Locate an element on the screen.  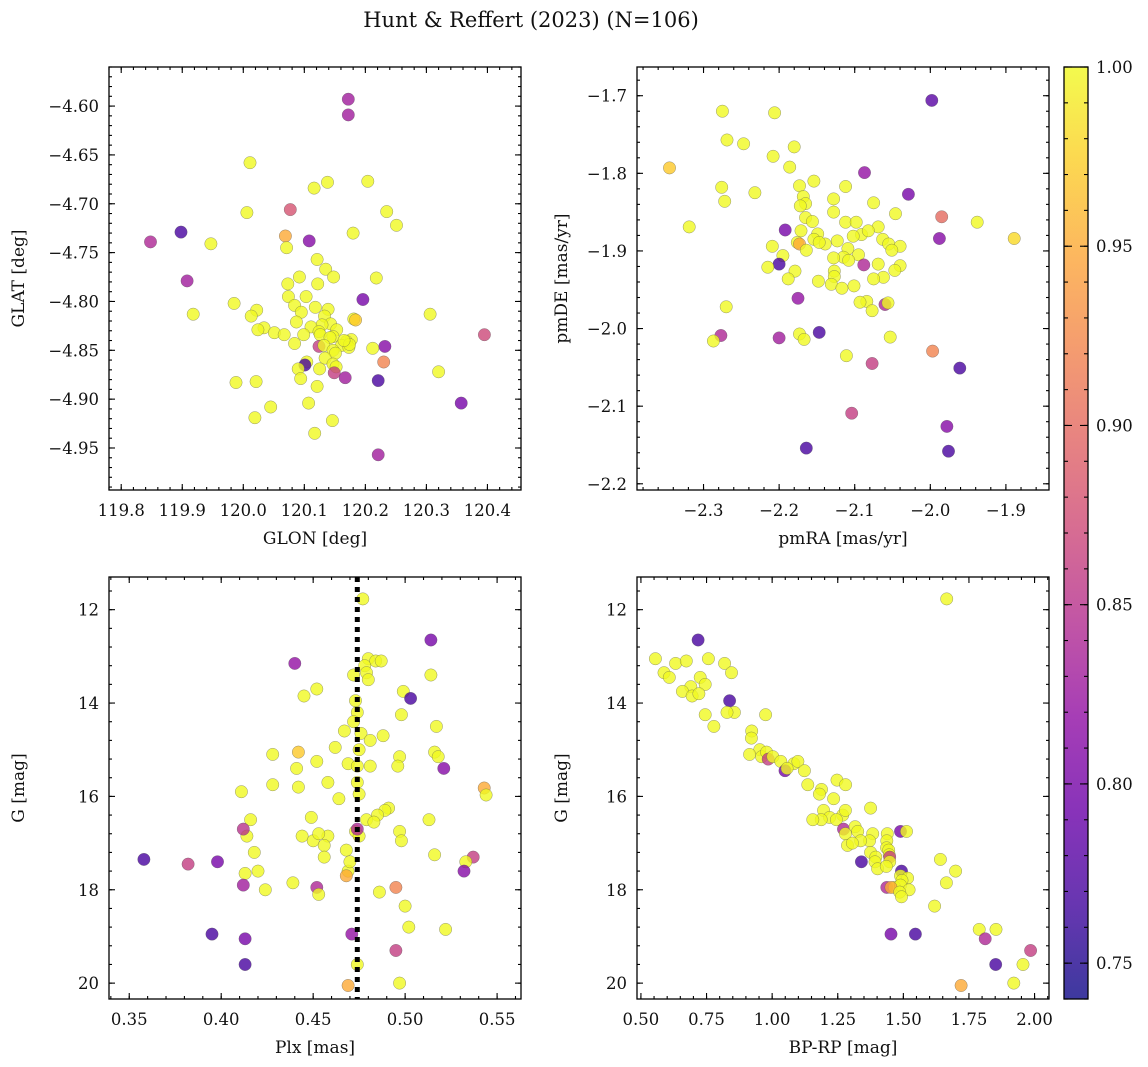
y-tick-label: 18 is located at coordinates (616, 890).